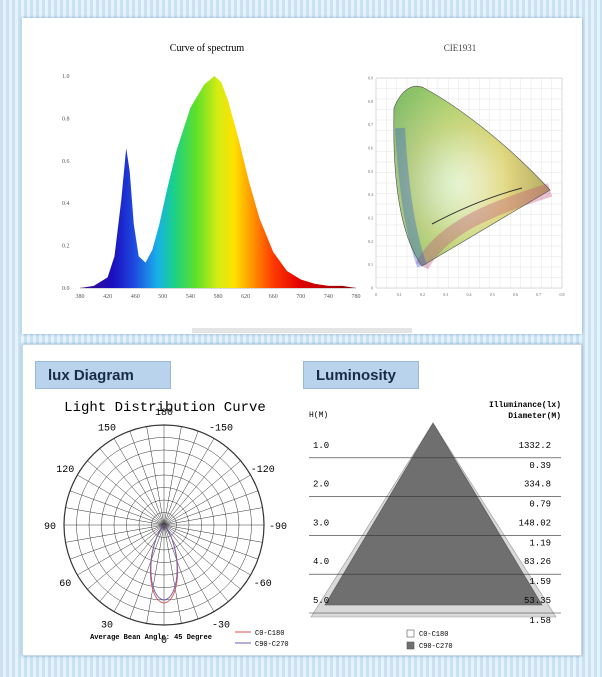 The width and height of the screenshot is (602, 677). Describe the element at coordinates (80, 297) in the screenshot. I see `spectrum-x-tick: 380` at that location.